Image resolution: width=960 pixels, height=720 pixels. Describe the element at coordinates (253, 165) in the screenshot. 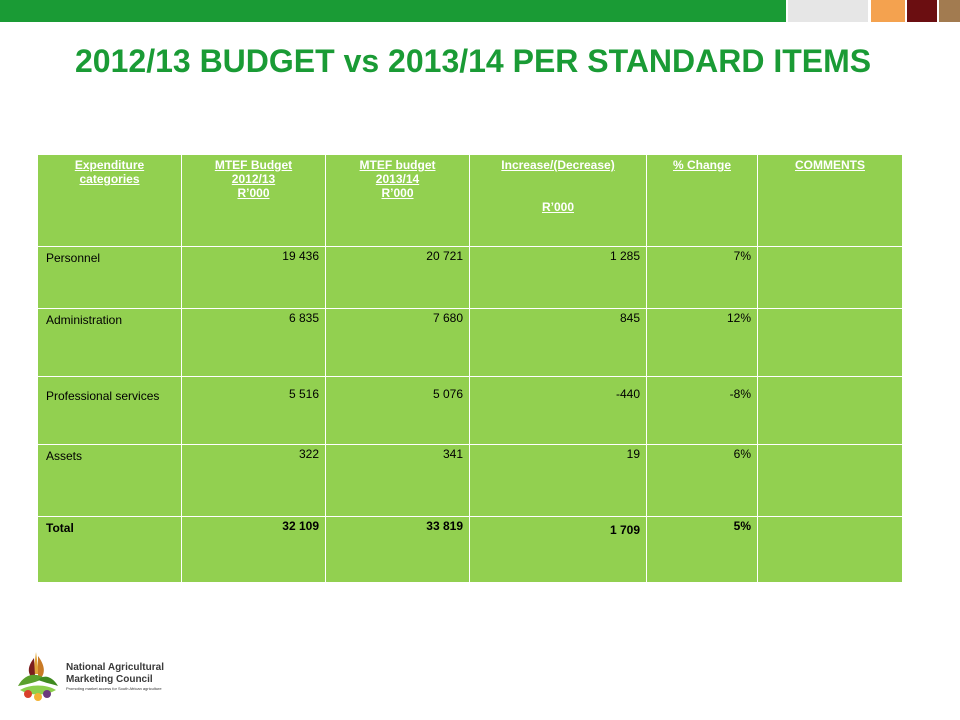

I see `header-text: MTEF Budget` at that location.